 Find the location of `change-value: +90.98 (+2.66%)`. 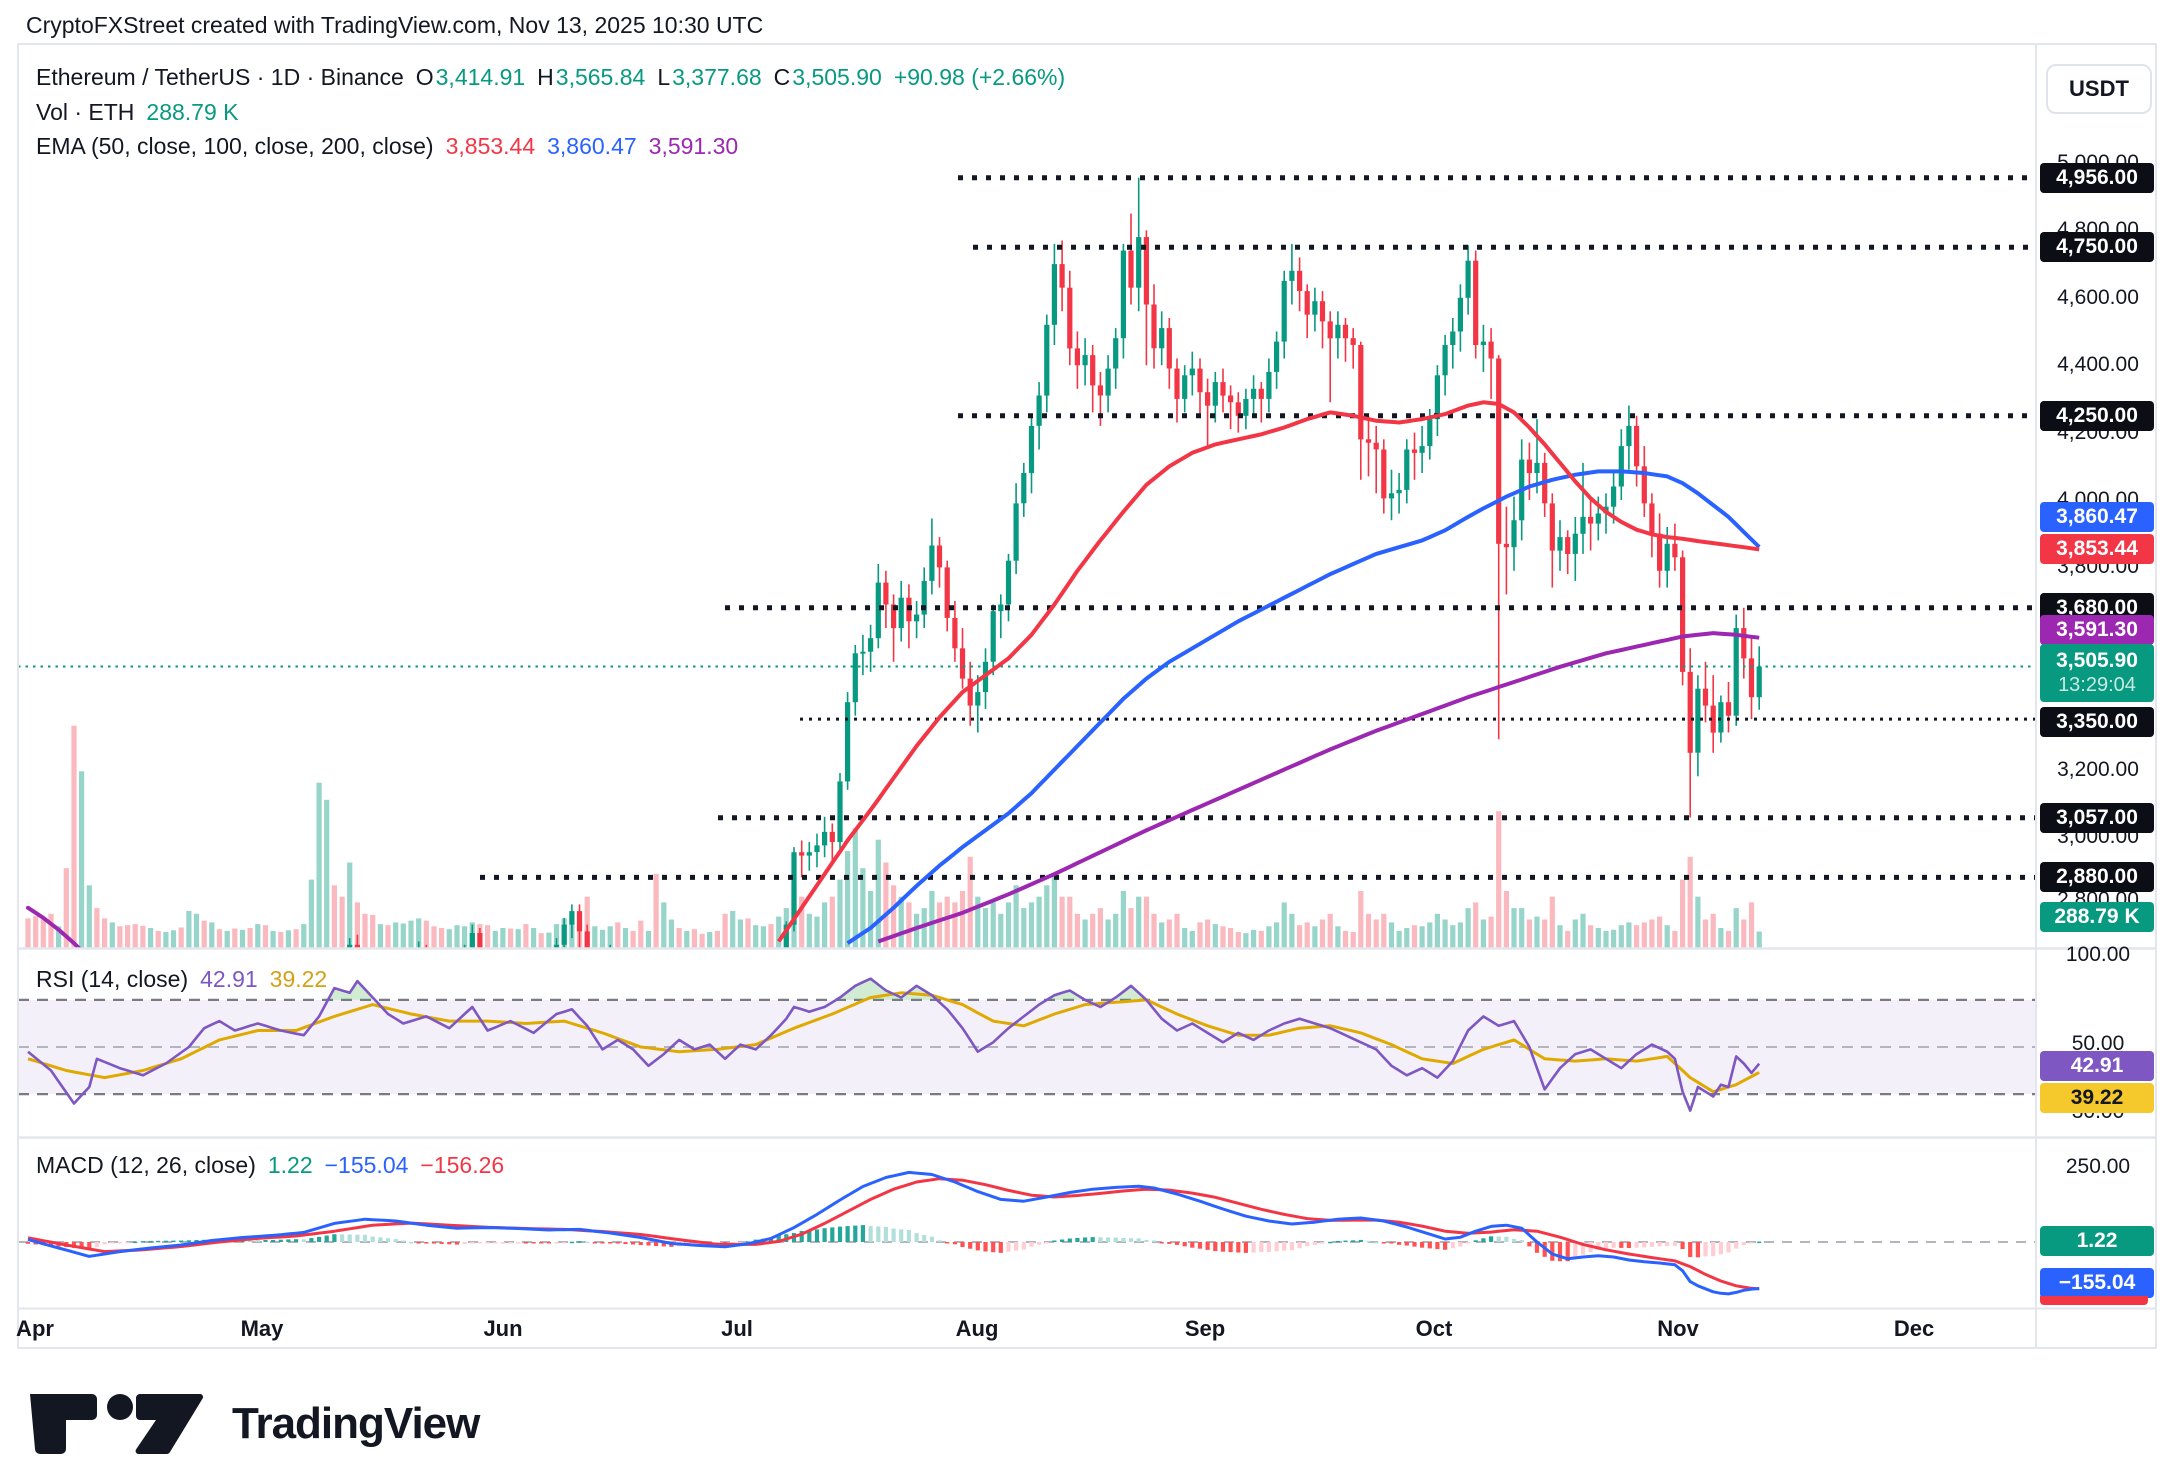

change-value: +90.98 (+2.66%) is located at coordinates (979, 77).